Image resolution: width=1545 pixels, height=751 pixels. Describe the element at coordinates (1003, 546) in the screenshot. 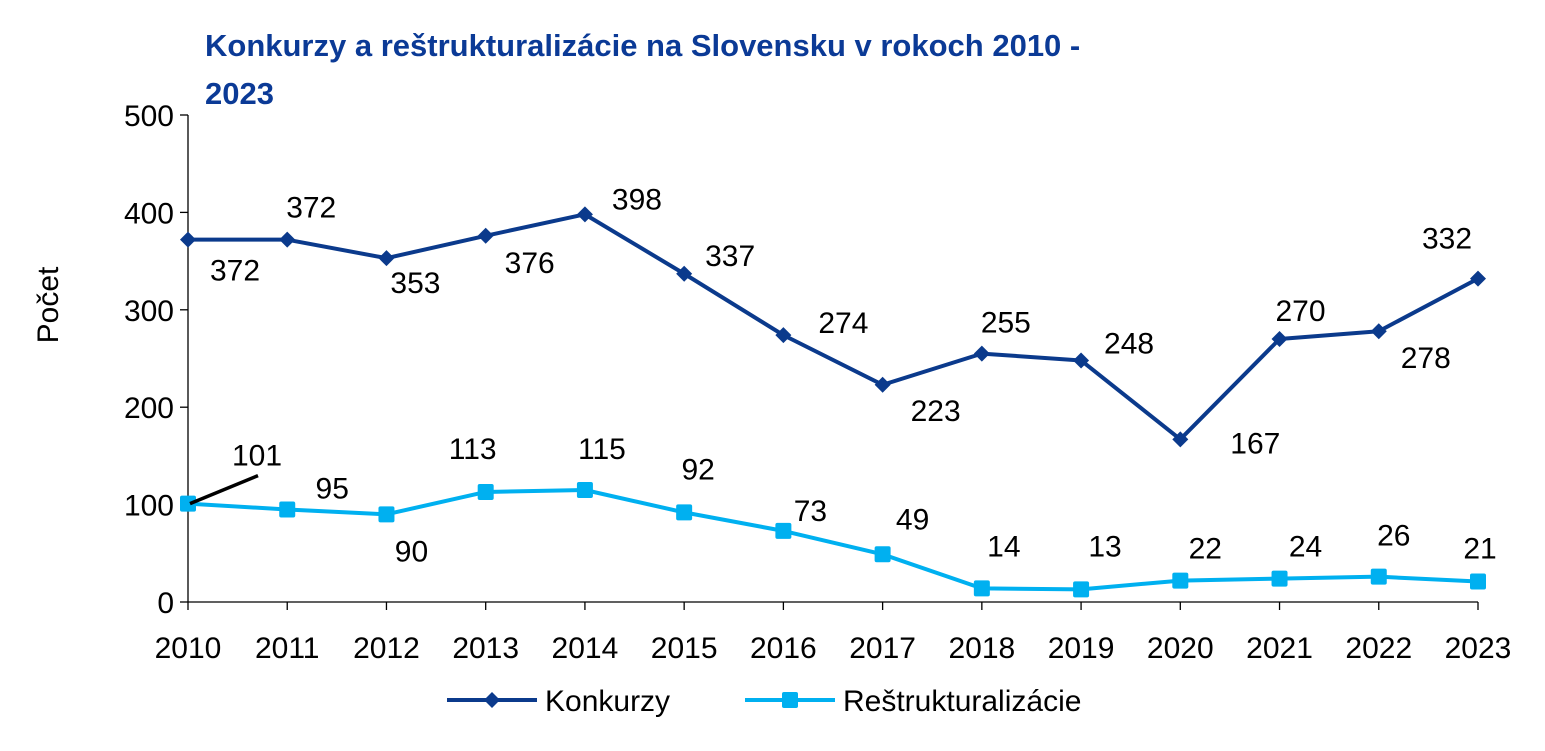

I see `data-label-restrukturalizacie: 14` at that location.